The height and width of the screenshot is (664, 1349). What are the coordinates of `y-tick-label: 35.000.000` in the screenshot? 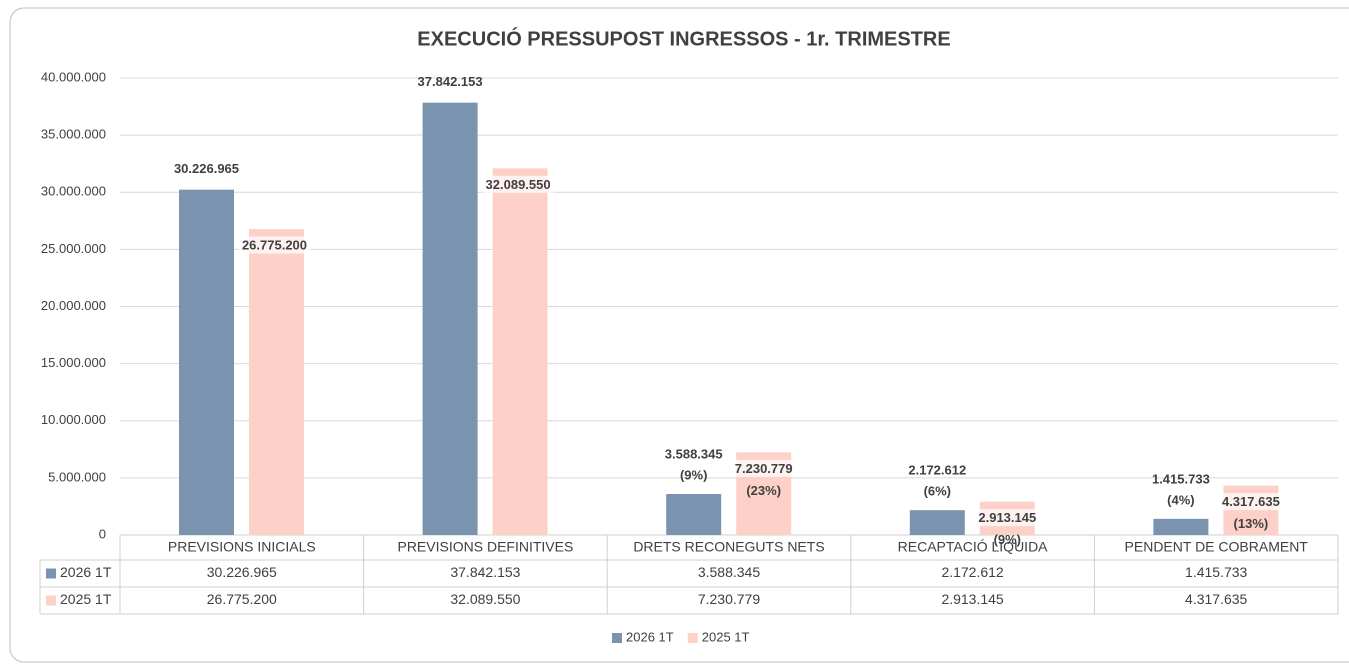 It's located at (73, 134).